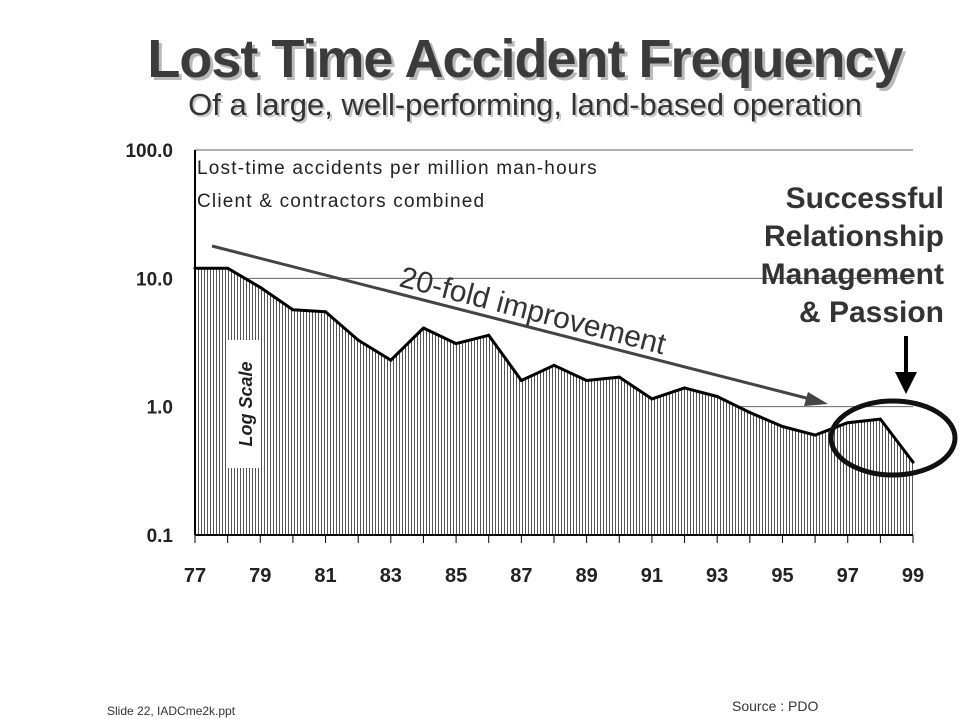  Describe the element at coordinates (816, 399) in the screenshot. I see `trend-arrow-head` at that location.